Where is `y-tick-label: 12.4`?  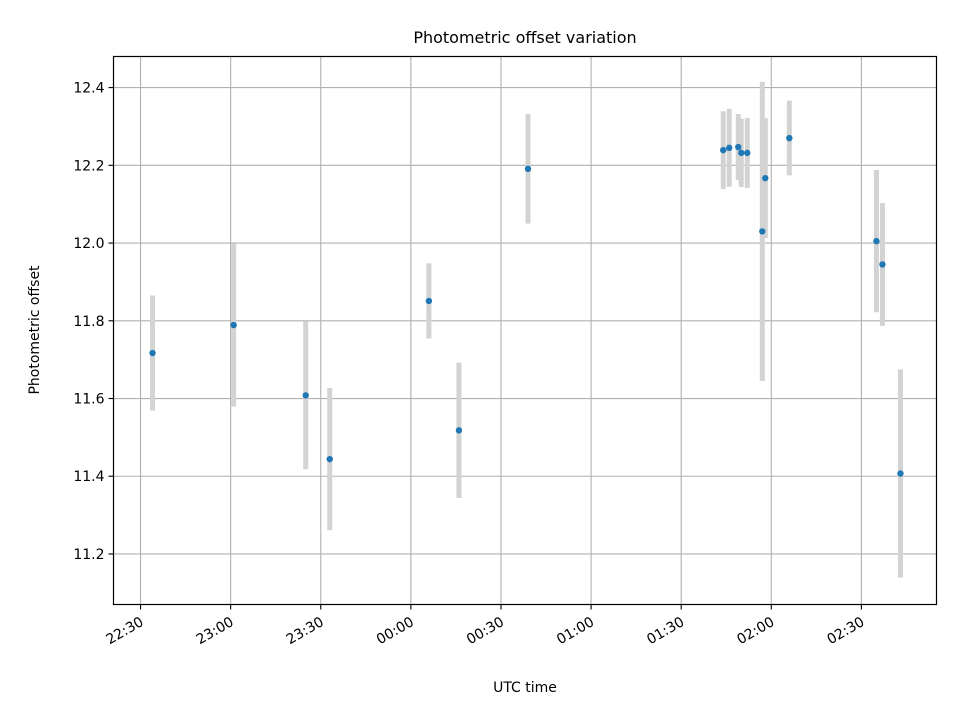 y-tick-label: 12.4 is located at coordinates (88, 89).